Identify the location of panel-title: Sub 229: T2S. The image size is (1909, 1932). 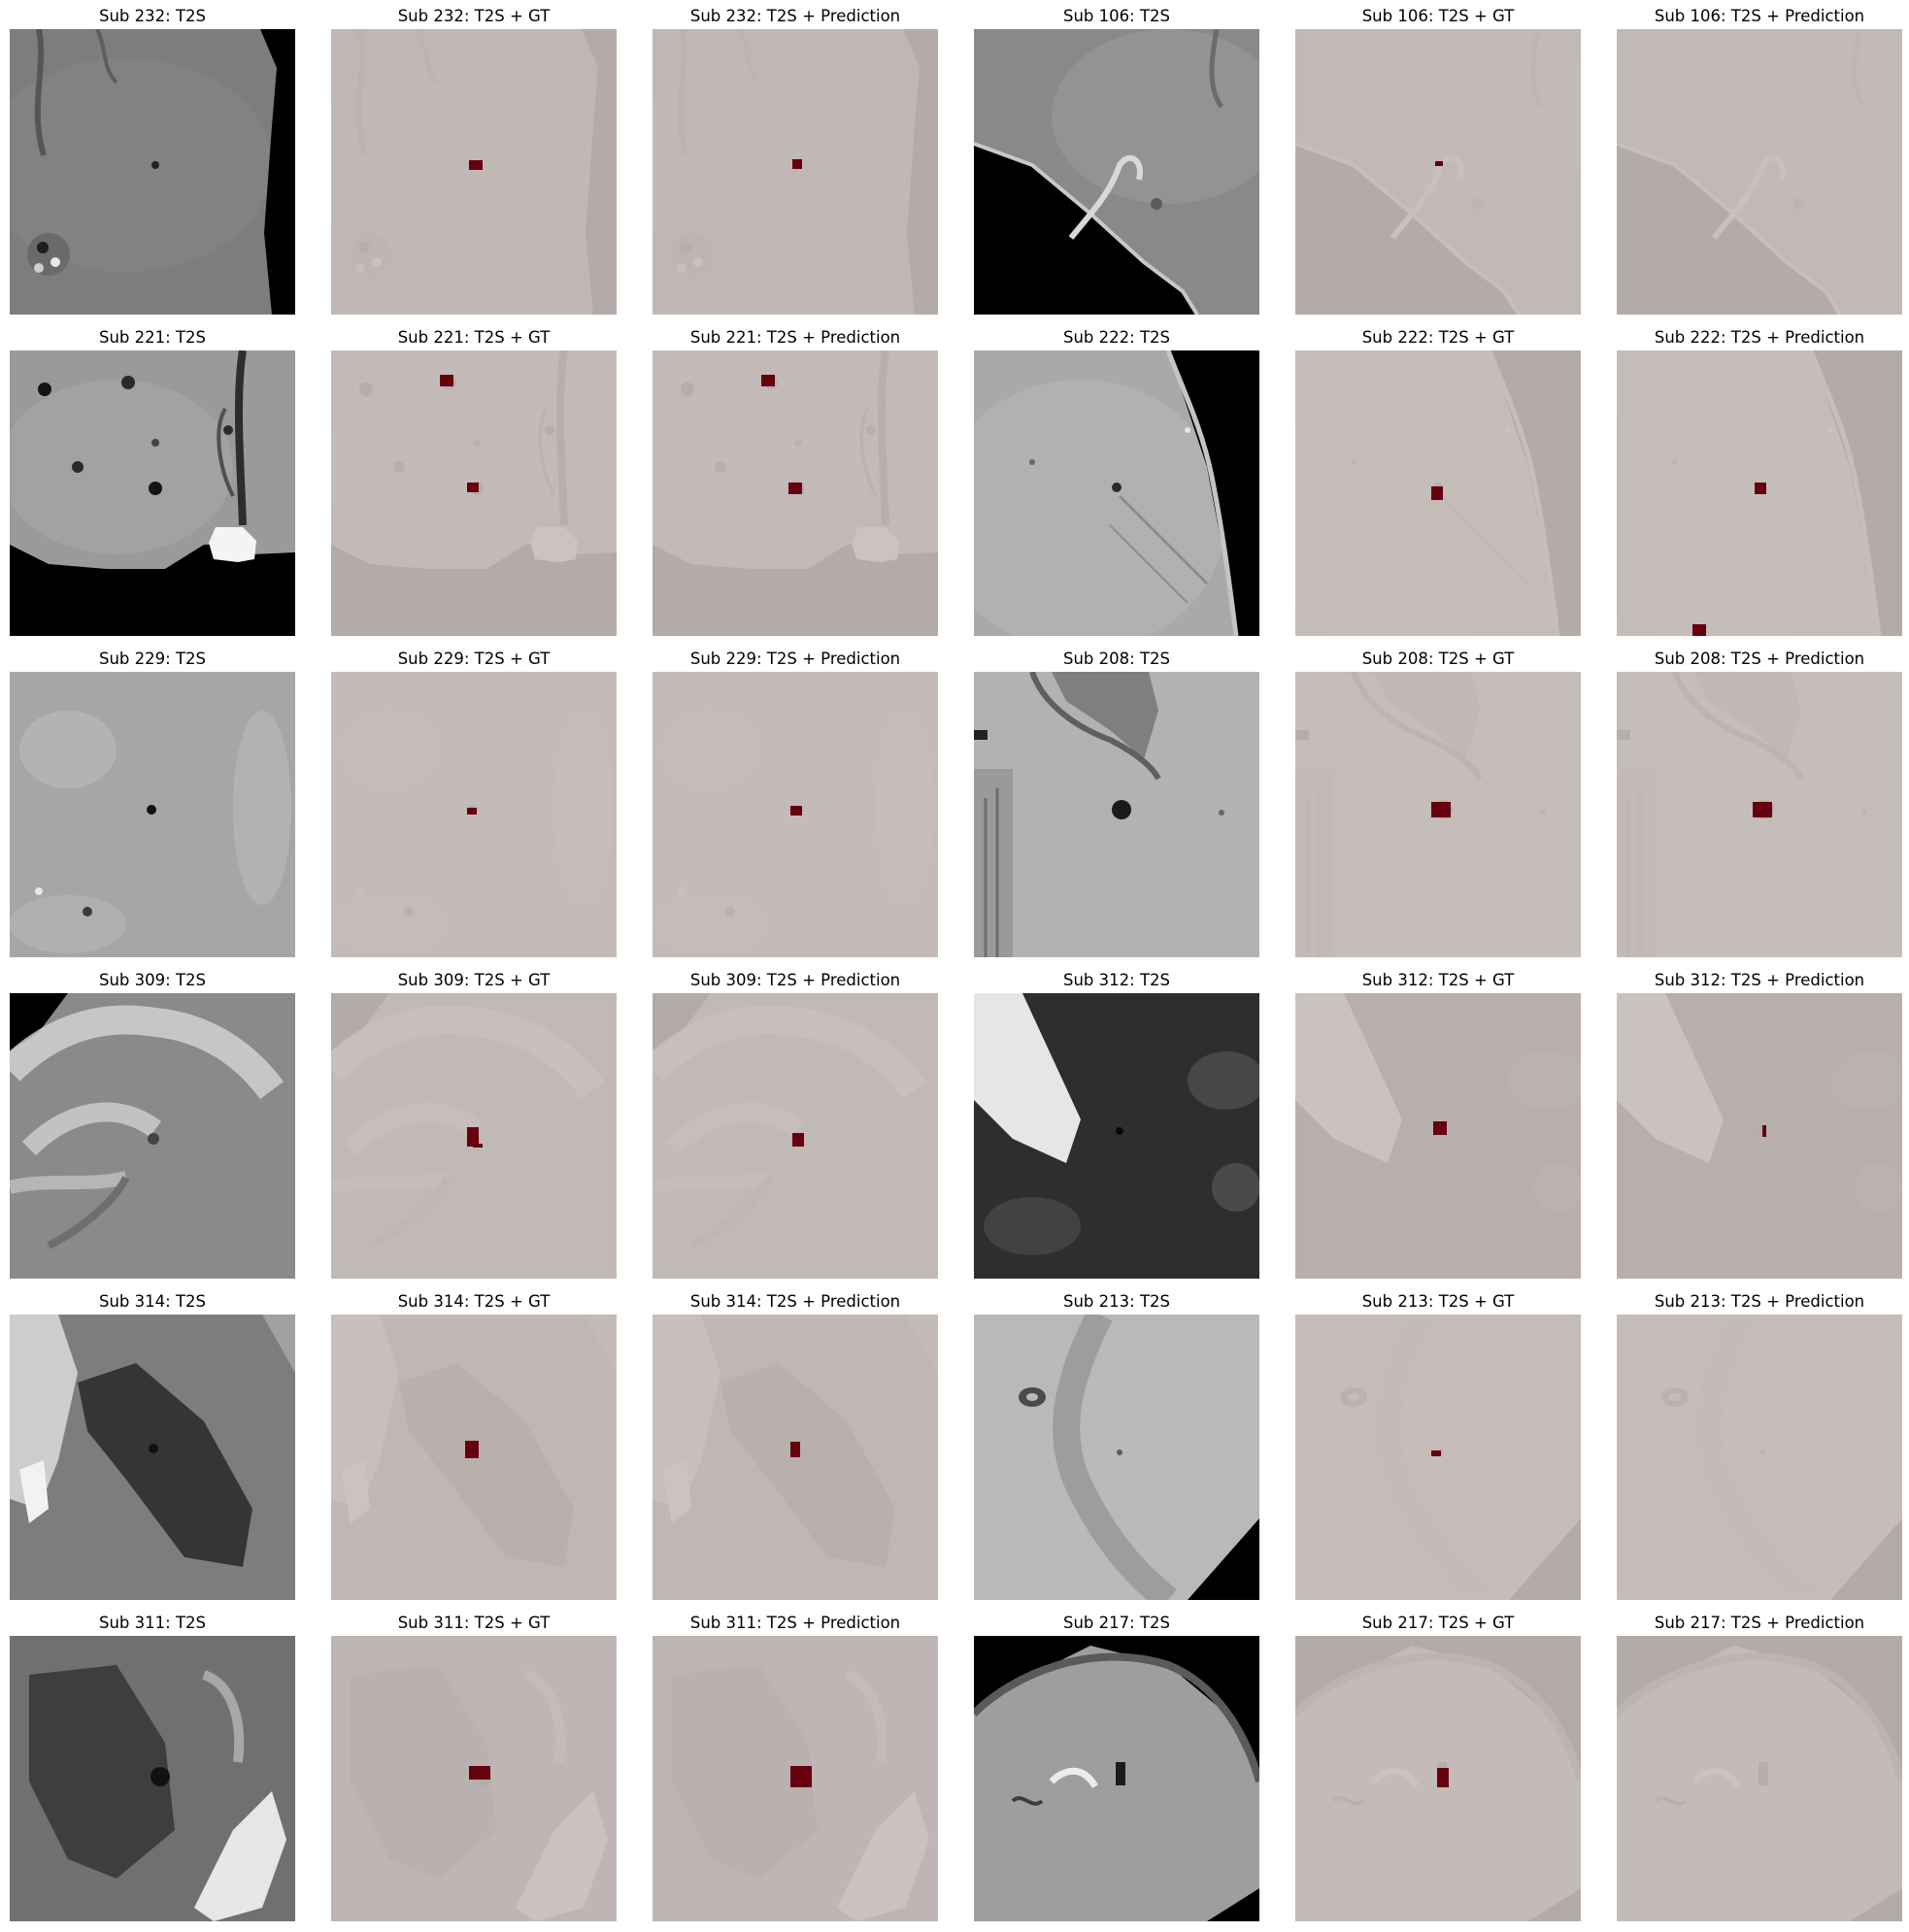
(152, 659).